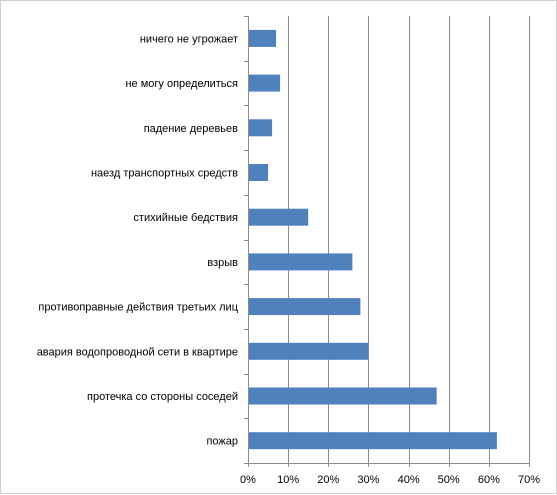  What do you see at coordinates (162, 397) in the screenshot?
I see `category-label: протечка со стороны соседей` at bounding box center [162, 397].